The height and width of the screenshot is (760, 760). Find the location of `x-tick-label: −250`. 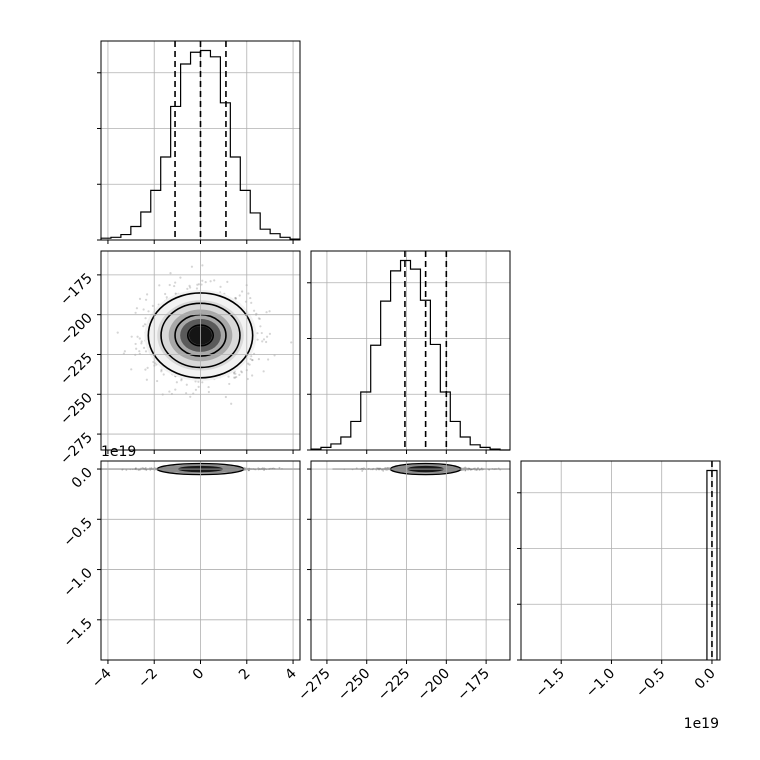

x-tick-label: −250 is located at coordinates (354, 685).